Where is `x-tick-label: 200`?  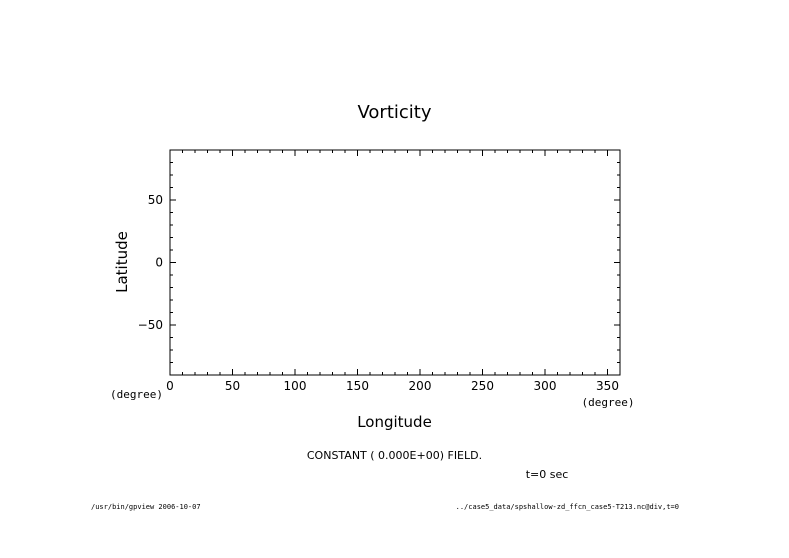
x-tick-label: 200 is located at coordinates (420, 386).